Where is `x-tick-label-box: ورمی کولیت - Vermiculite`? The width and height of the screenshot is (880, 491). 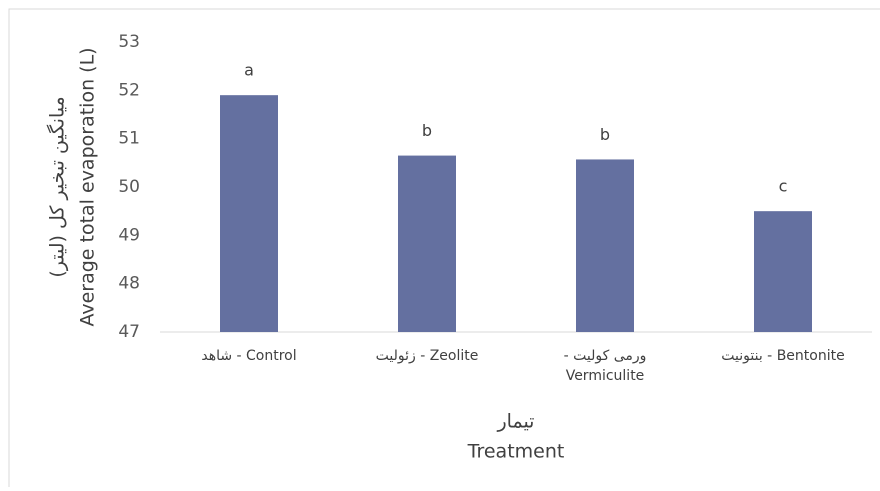 x-tick-label-box: ورمی کولیت - Vermiculite is located at coordinates (605, 366).